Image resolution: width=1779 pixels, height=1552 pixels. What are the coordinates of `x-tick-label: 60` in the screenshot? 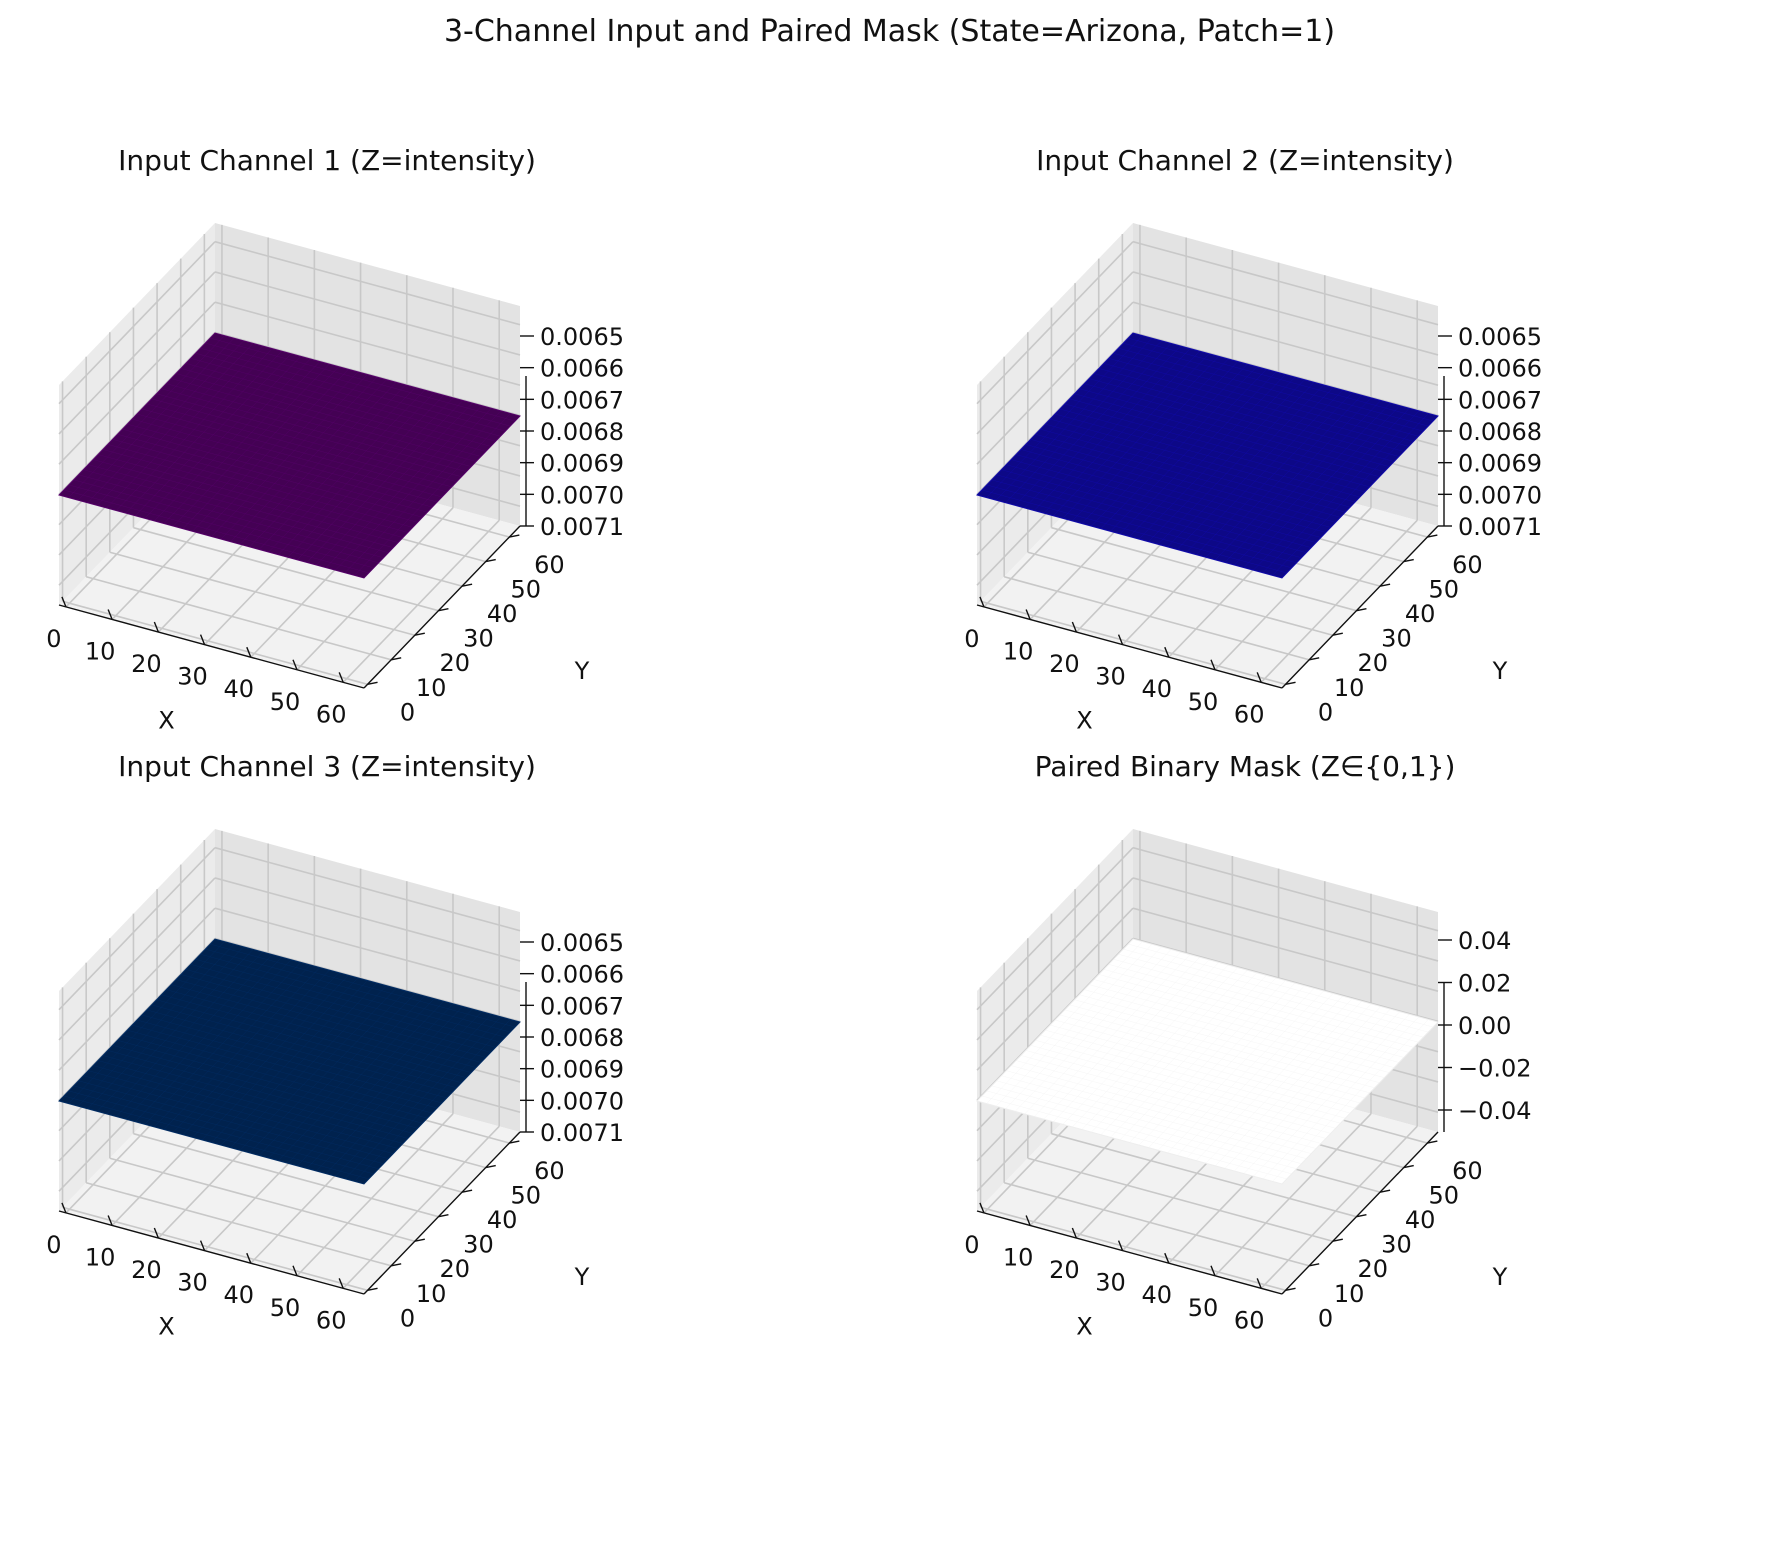 It's located at (1249, 714).